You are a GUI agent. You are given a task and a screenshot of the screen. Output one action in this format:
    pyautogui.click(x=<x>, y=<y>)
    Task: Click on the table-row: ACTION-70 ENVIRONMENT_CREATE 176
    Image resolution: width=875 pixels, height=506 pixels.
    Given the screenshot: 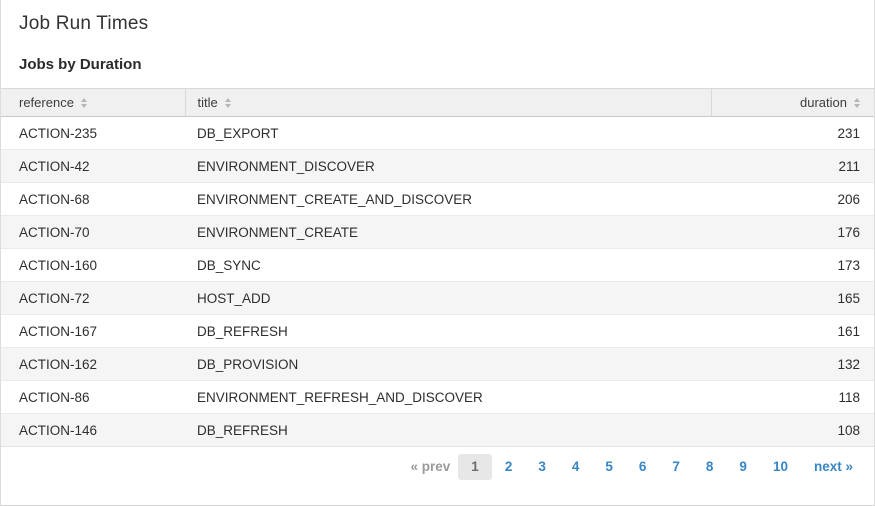 What is the action you would take?
    pyautogui.click(x=437, y=232)
    